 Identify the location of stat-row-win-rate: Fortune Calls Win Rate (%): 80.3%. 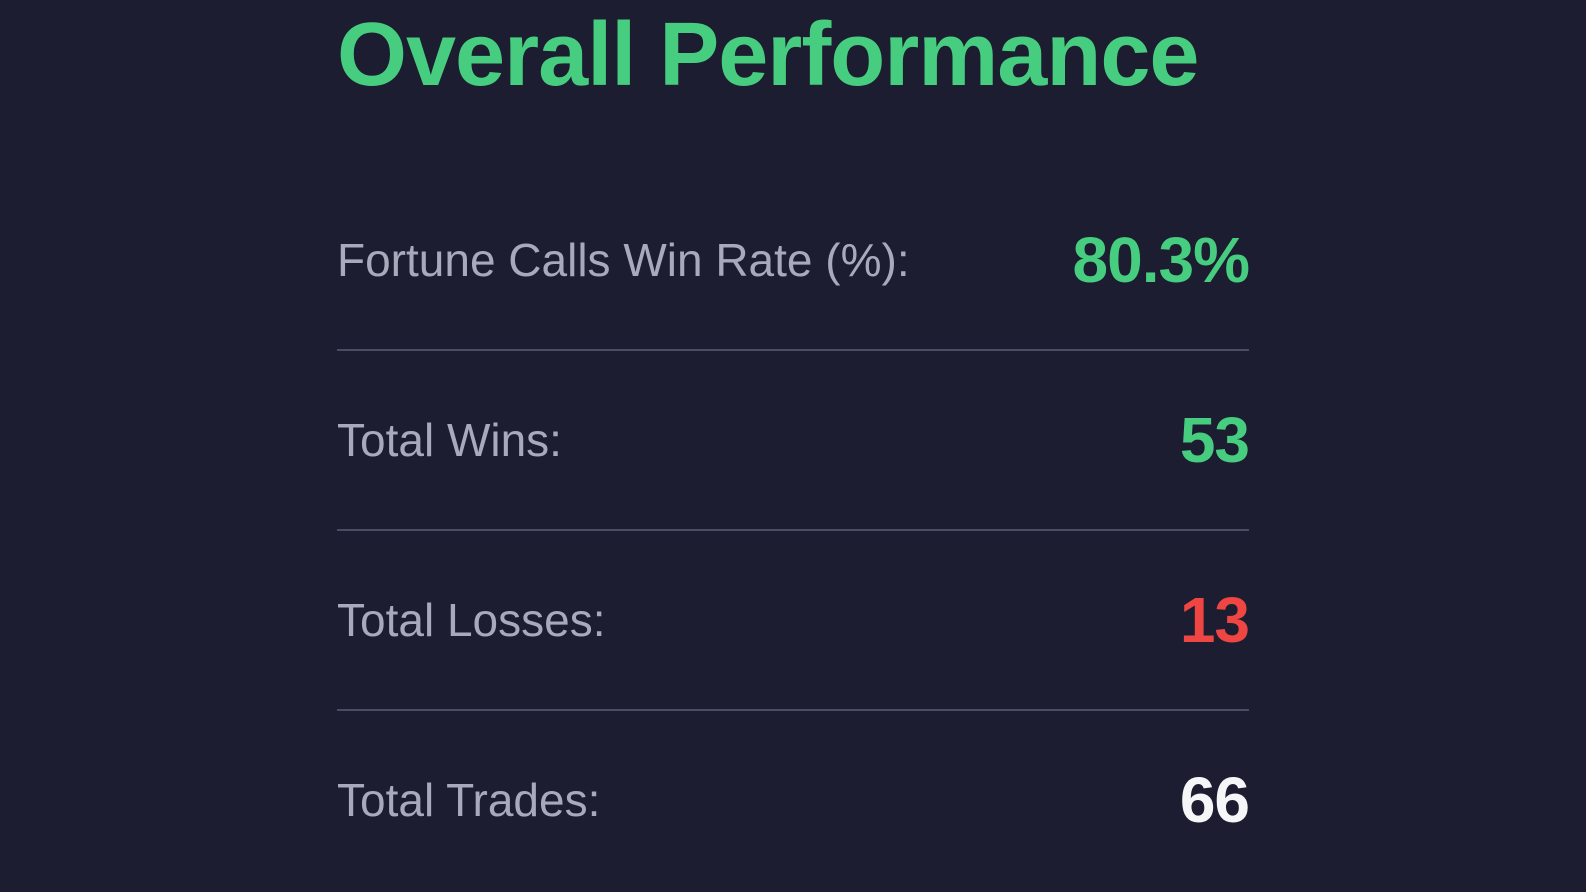
(793, 261).